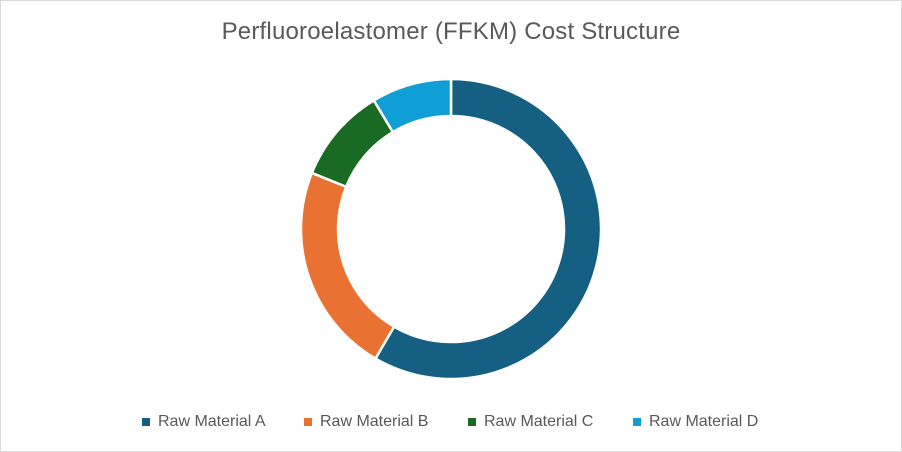  Describe the element at coordinates (347, 266) in the screenshot. I see `doughnut-segment-raw-material-b` at that location.